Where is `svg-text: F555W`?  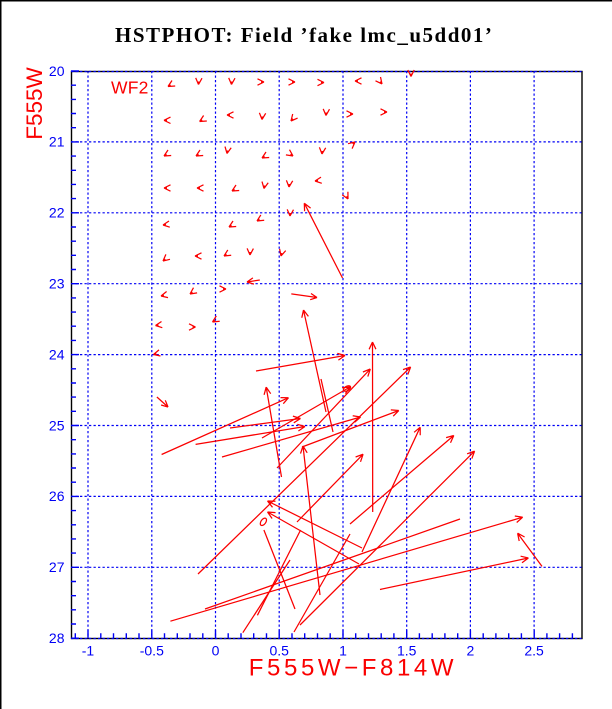 svg-text: F555W is located at coordinates (34, 103).